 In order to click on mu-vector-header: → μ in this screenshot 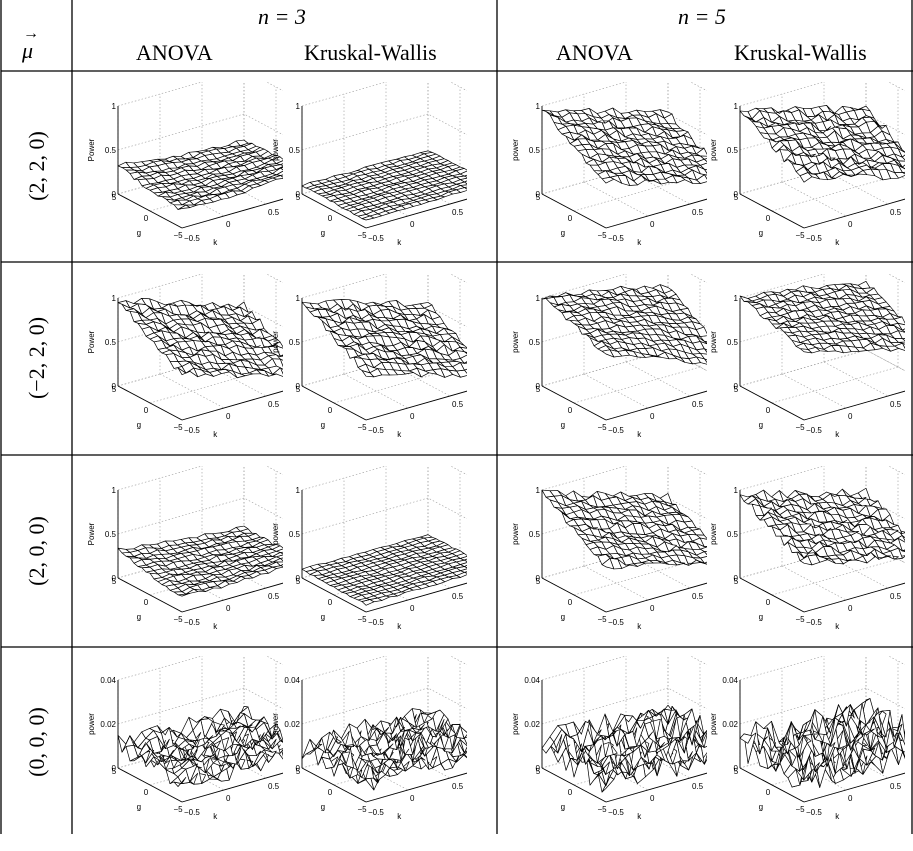, I will do `click(30, 44)`.